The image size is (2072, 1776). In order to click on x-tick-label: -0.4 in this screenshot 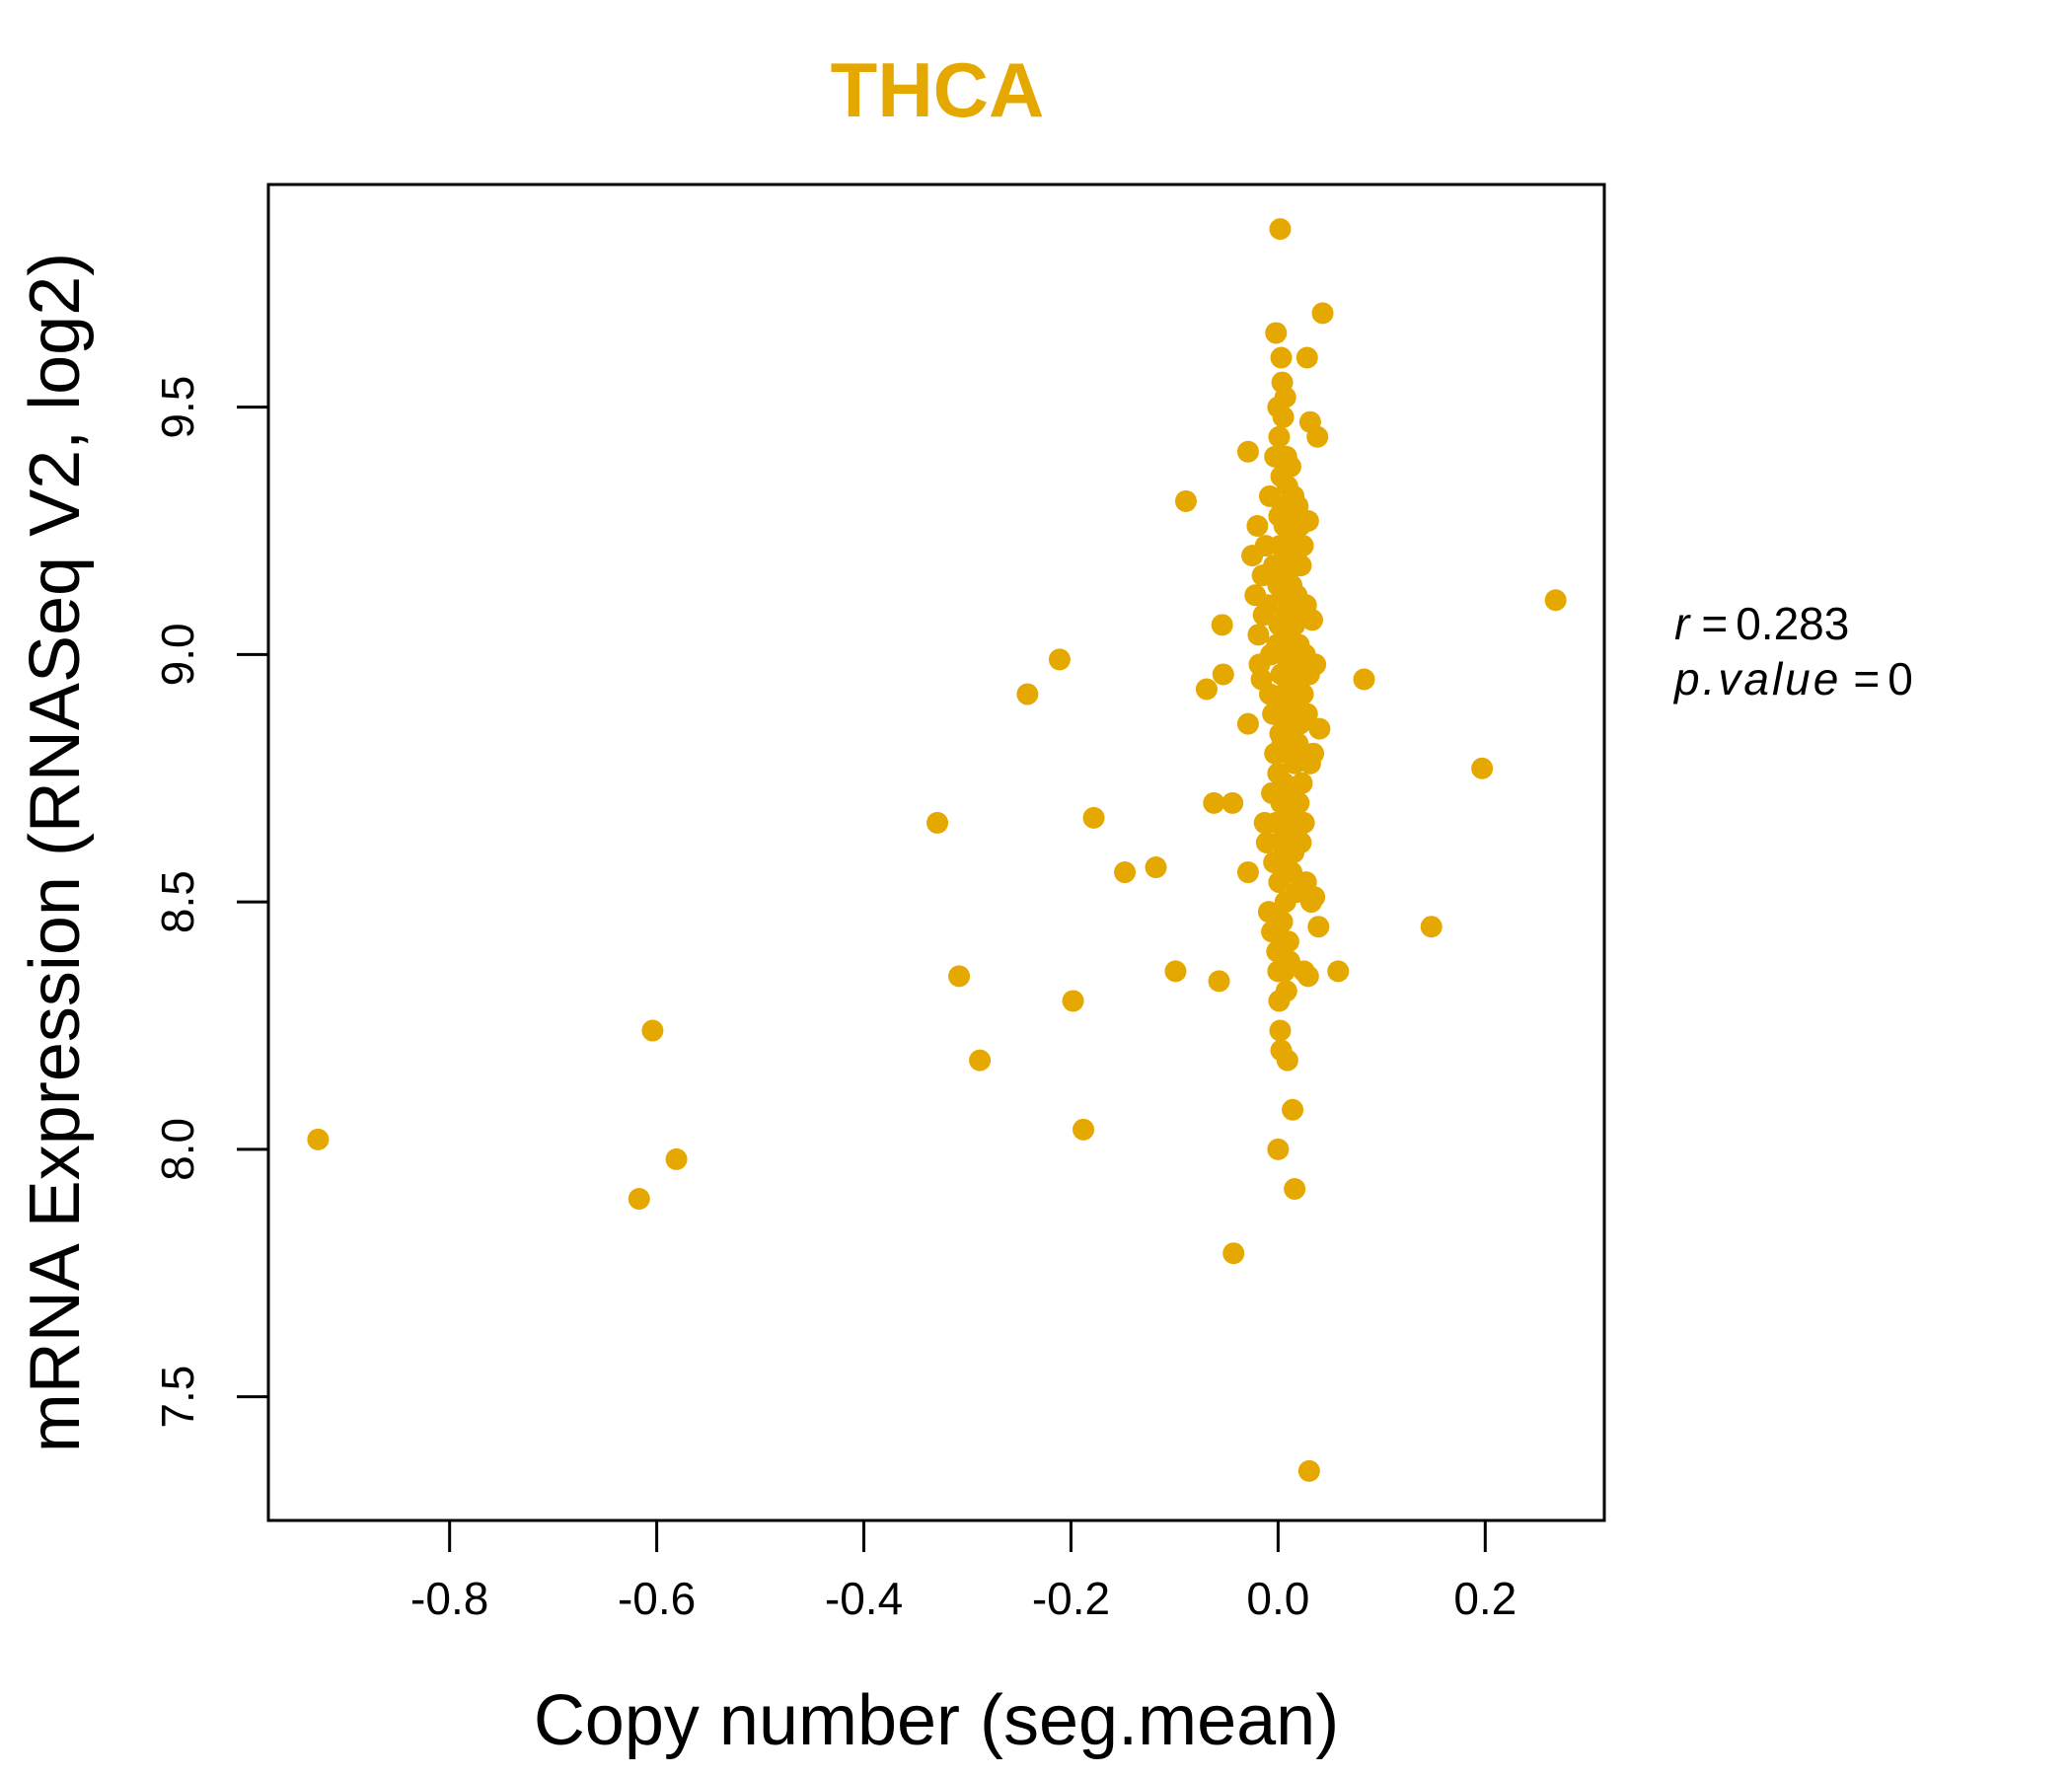, I will do `click(864, 1599)`.